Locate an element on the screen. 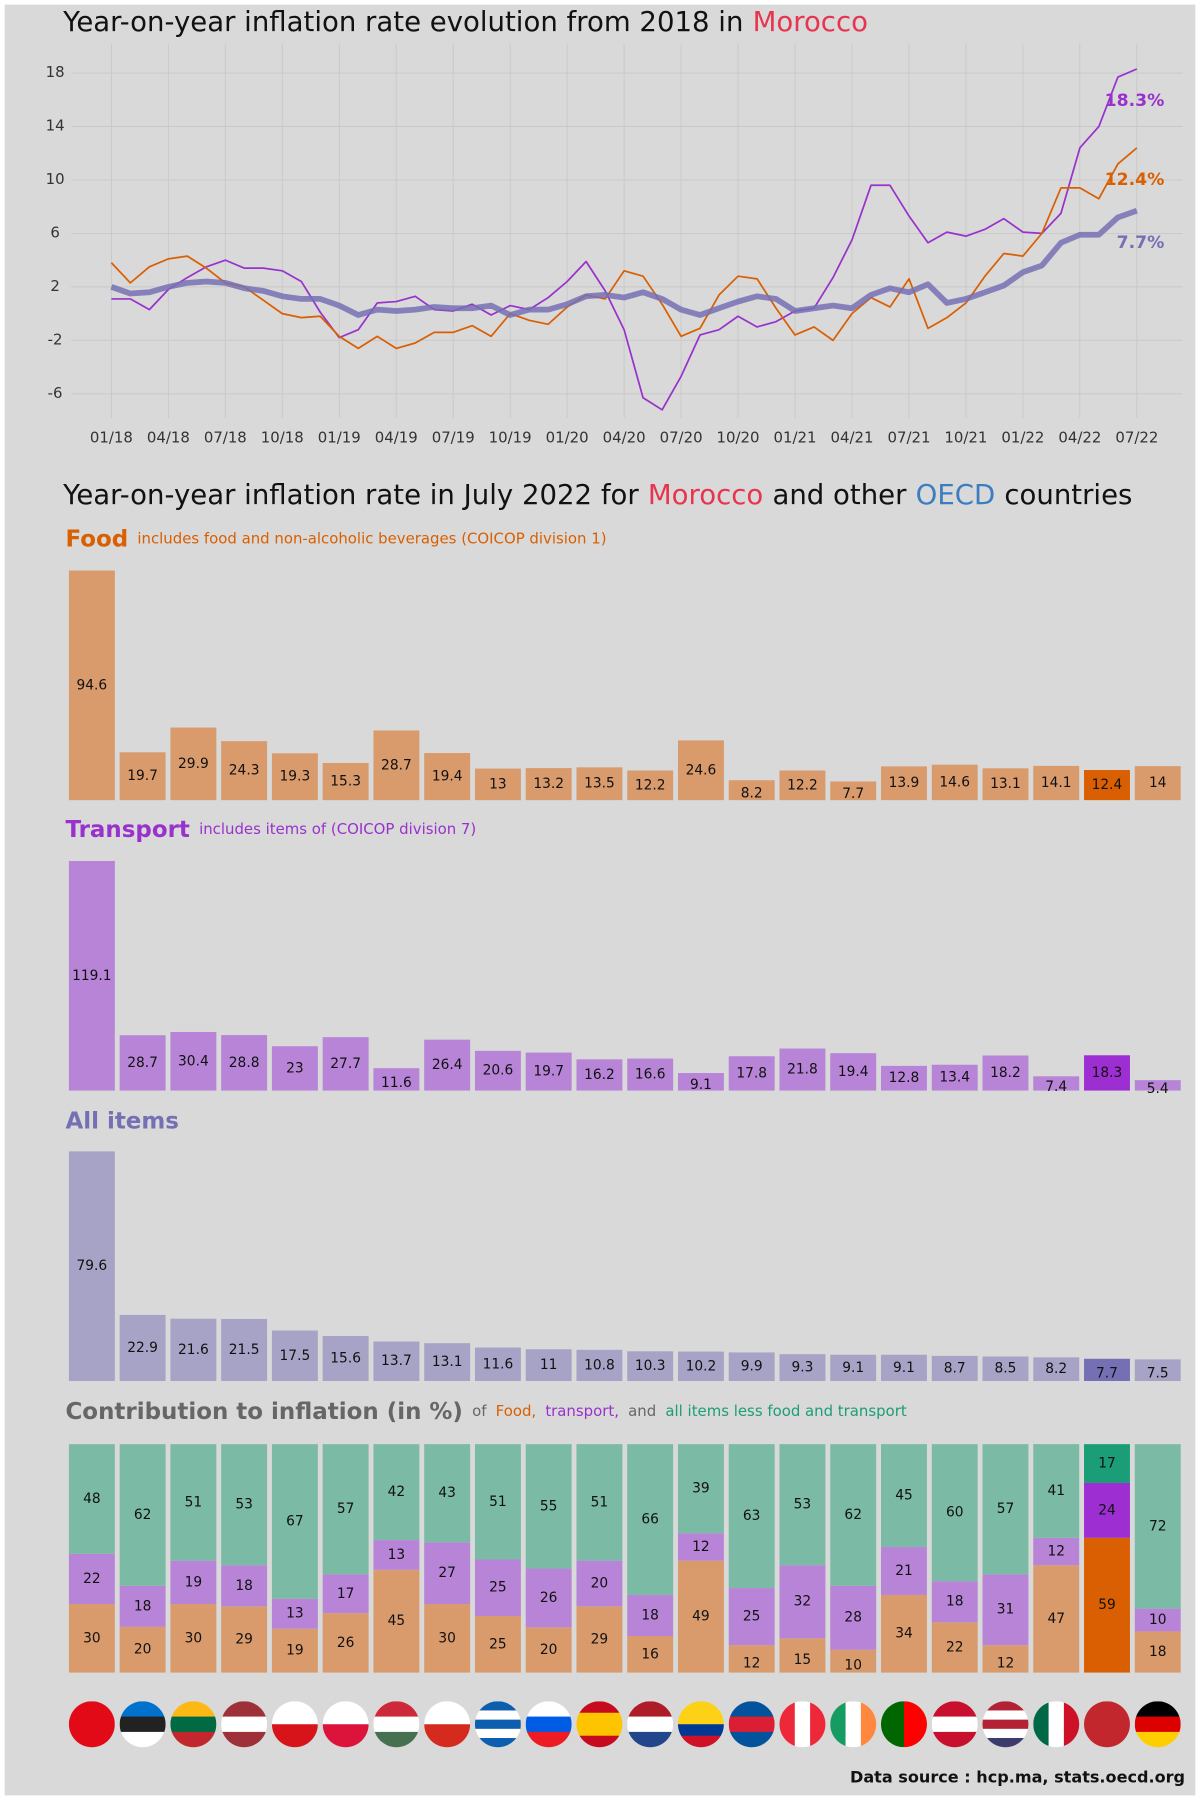 Image resolution: width=1200 pixels, height=1800 pixels. value-label: 18 is located at coordinates (650, 1615).